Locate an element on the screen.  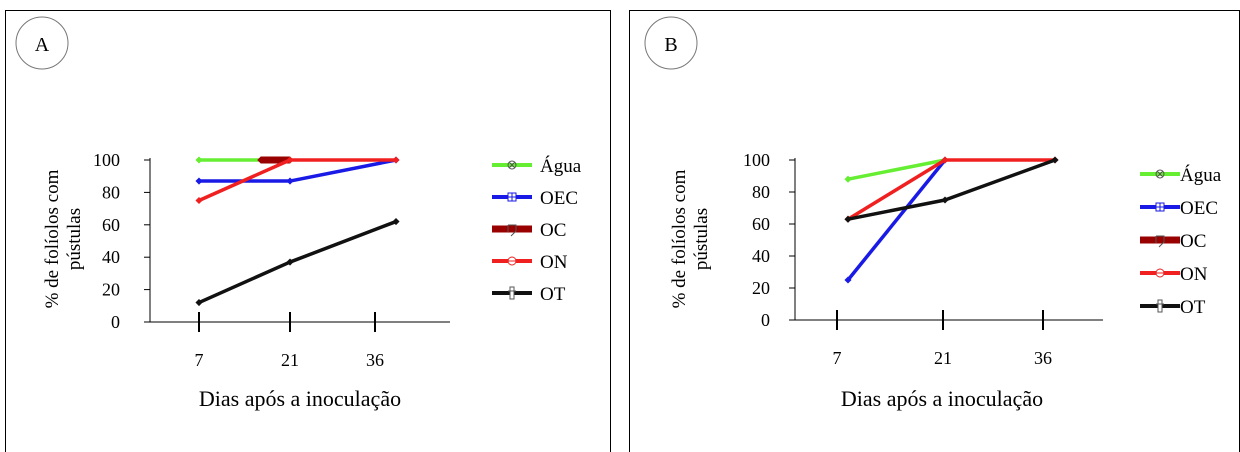
series-line-on is located at coordinates (951, 189).